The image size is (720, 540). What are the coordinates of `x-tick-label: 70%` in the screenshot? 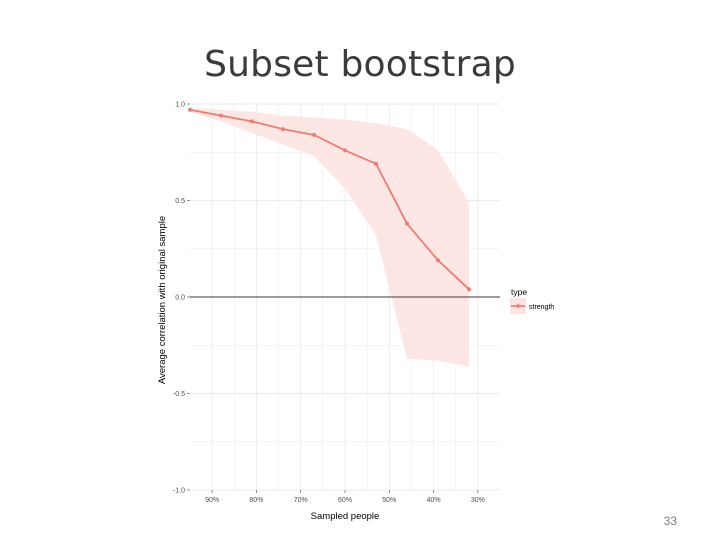 It's located at (301, 500).